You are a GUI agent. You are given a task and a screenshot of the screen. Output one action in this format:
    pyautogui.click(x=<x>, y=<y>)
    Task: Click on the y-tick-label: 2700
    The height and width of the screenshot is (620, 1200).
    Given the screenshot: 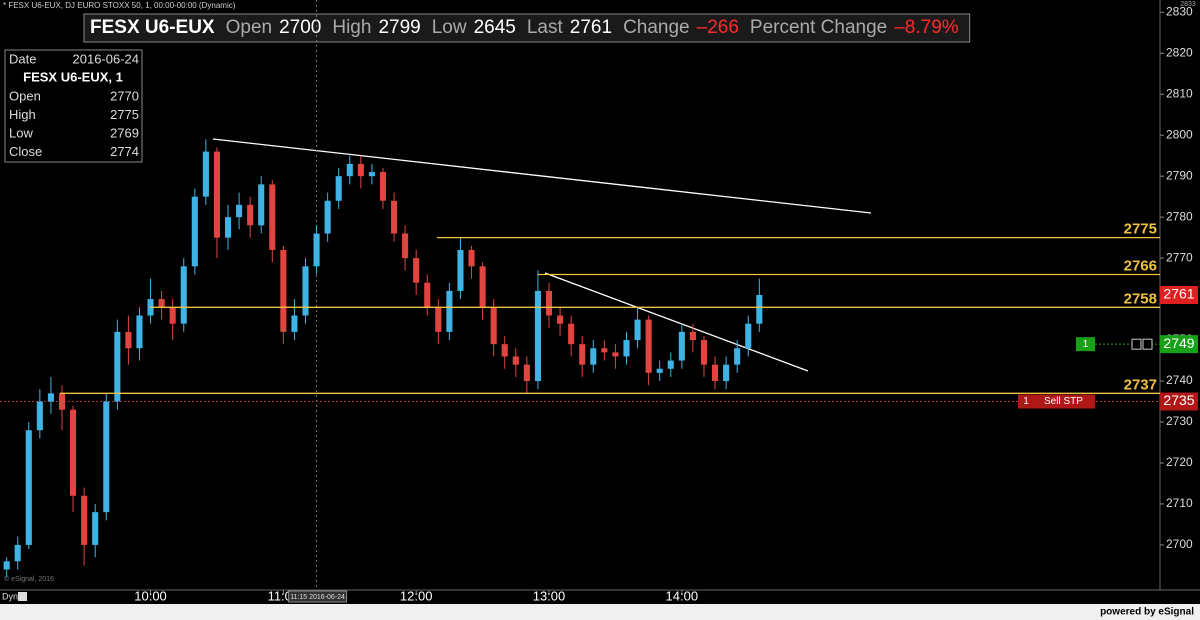 What is the action you would take?
    pyautogui.click(x=1179, y=544)
    